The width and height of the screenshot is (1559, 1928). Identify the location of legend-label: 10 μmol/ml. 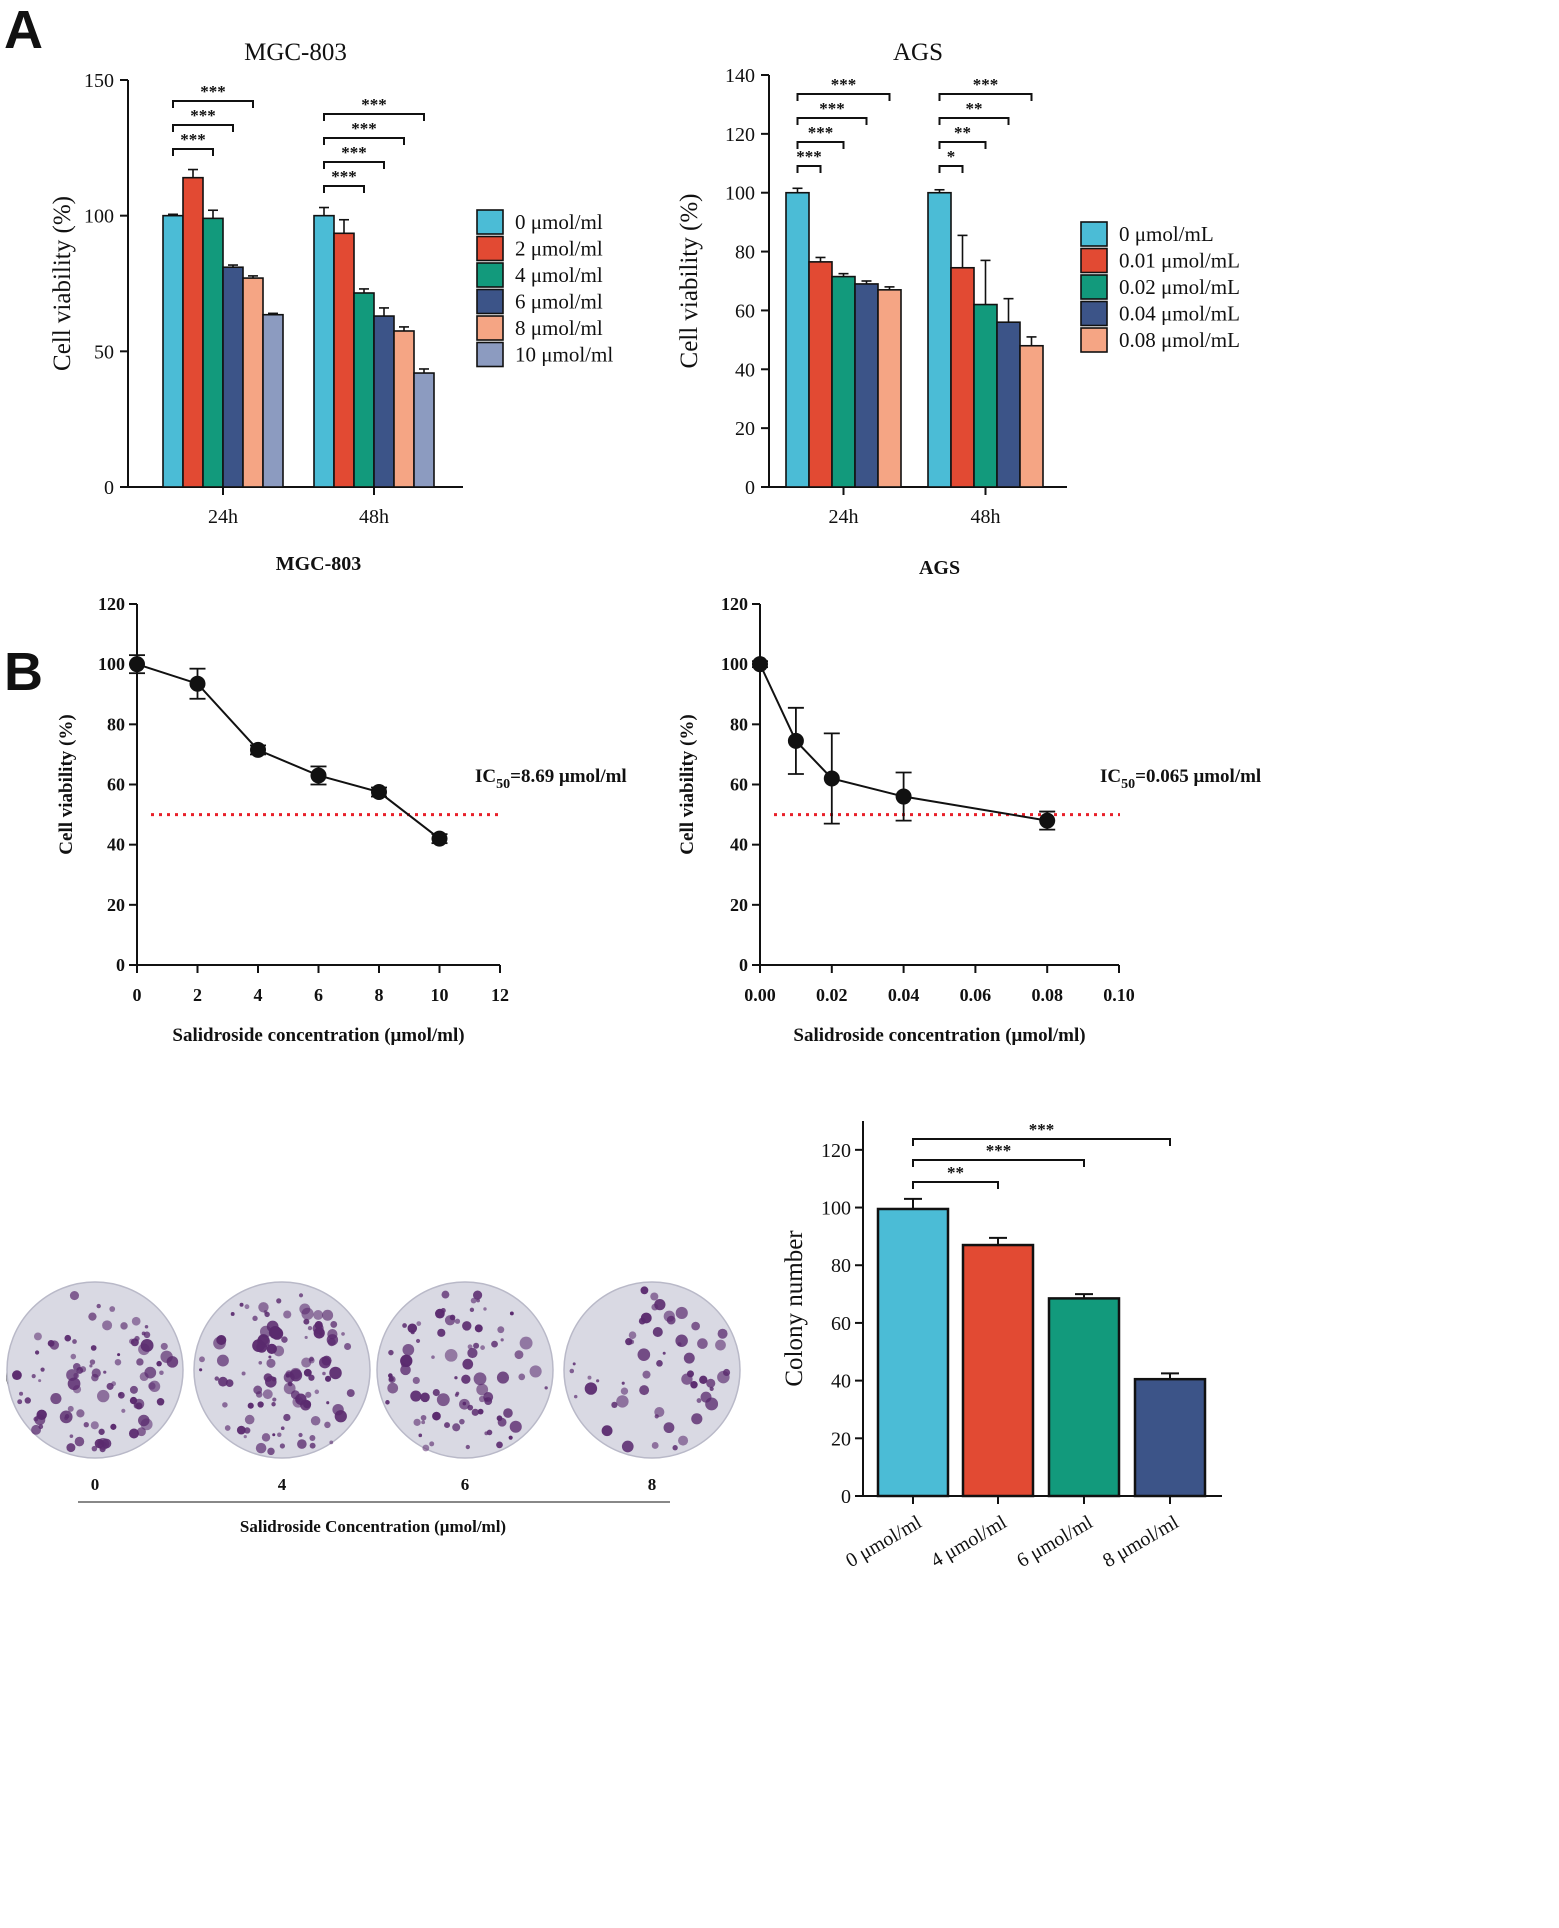
(564, 355).